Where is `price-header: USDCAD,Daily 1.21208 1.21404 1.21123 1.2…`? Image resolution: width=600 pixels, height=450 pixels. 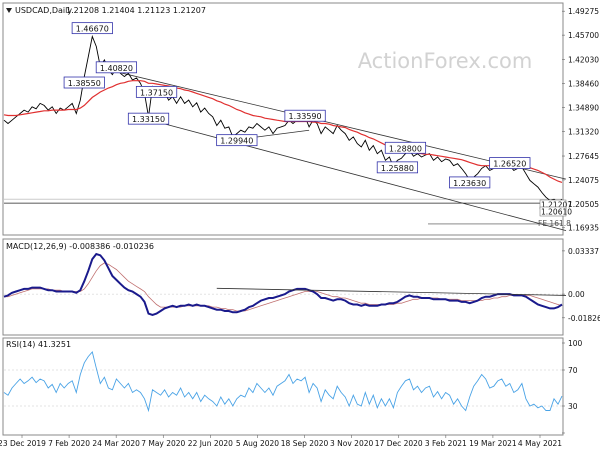
price-header: USDCAD,Daily 1.21208 1.21404 1.21123 1.2… is located at coordinates (106, 10).